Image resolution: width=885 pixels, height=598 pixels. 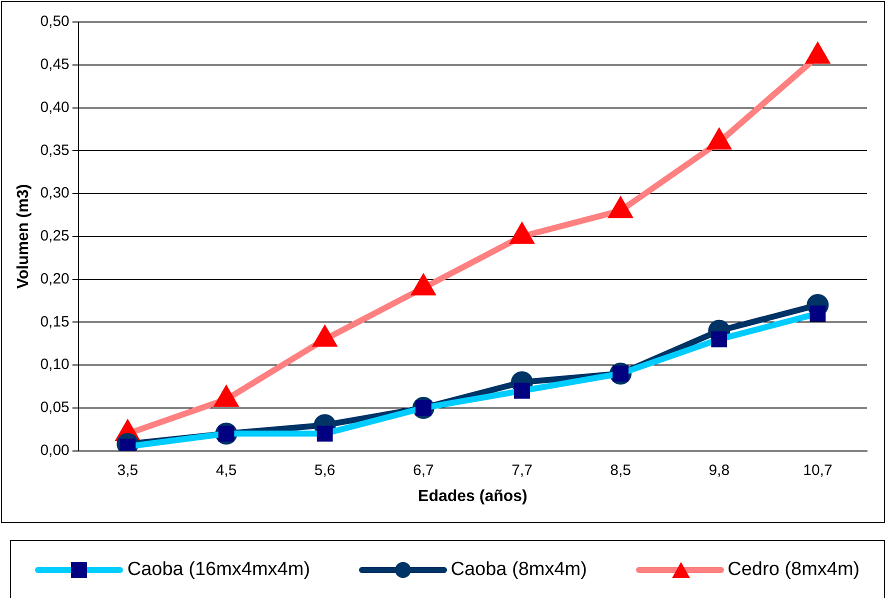 I want to click on x-tick-label: 9,8, so click(x=719, y=470).